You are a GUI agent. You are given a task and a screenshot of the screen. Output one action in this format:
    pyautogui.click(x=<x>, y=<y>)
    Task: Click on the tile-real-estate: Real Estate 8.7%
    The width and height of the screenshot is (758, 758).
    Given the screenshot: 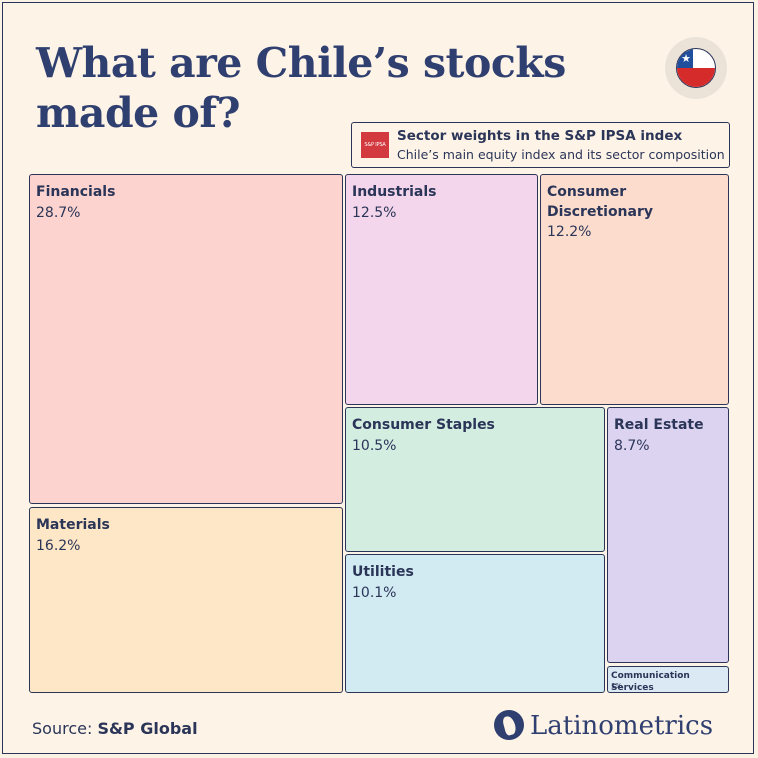 What is the action you would take?
    pyautogui.click(x=668, y=535)
    